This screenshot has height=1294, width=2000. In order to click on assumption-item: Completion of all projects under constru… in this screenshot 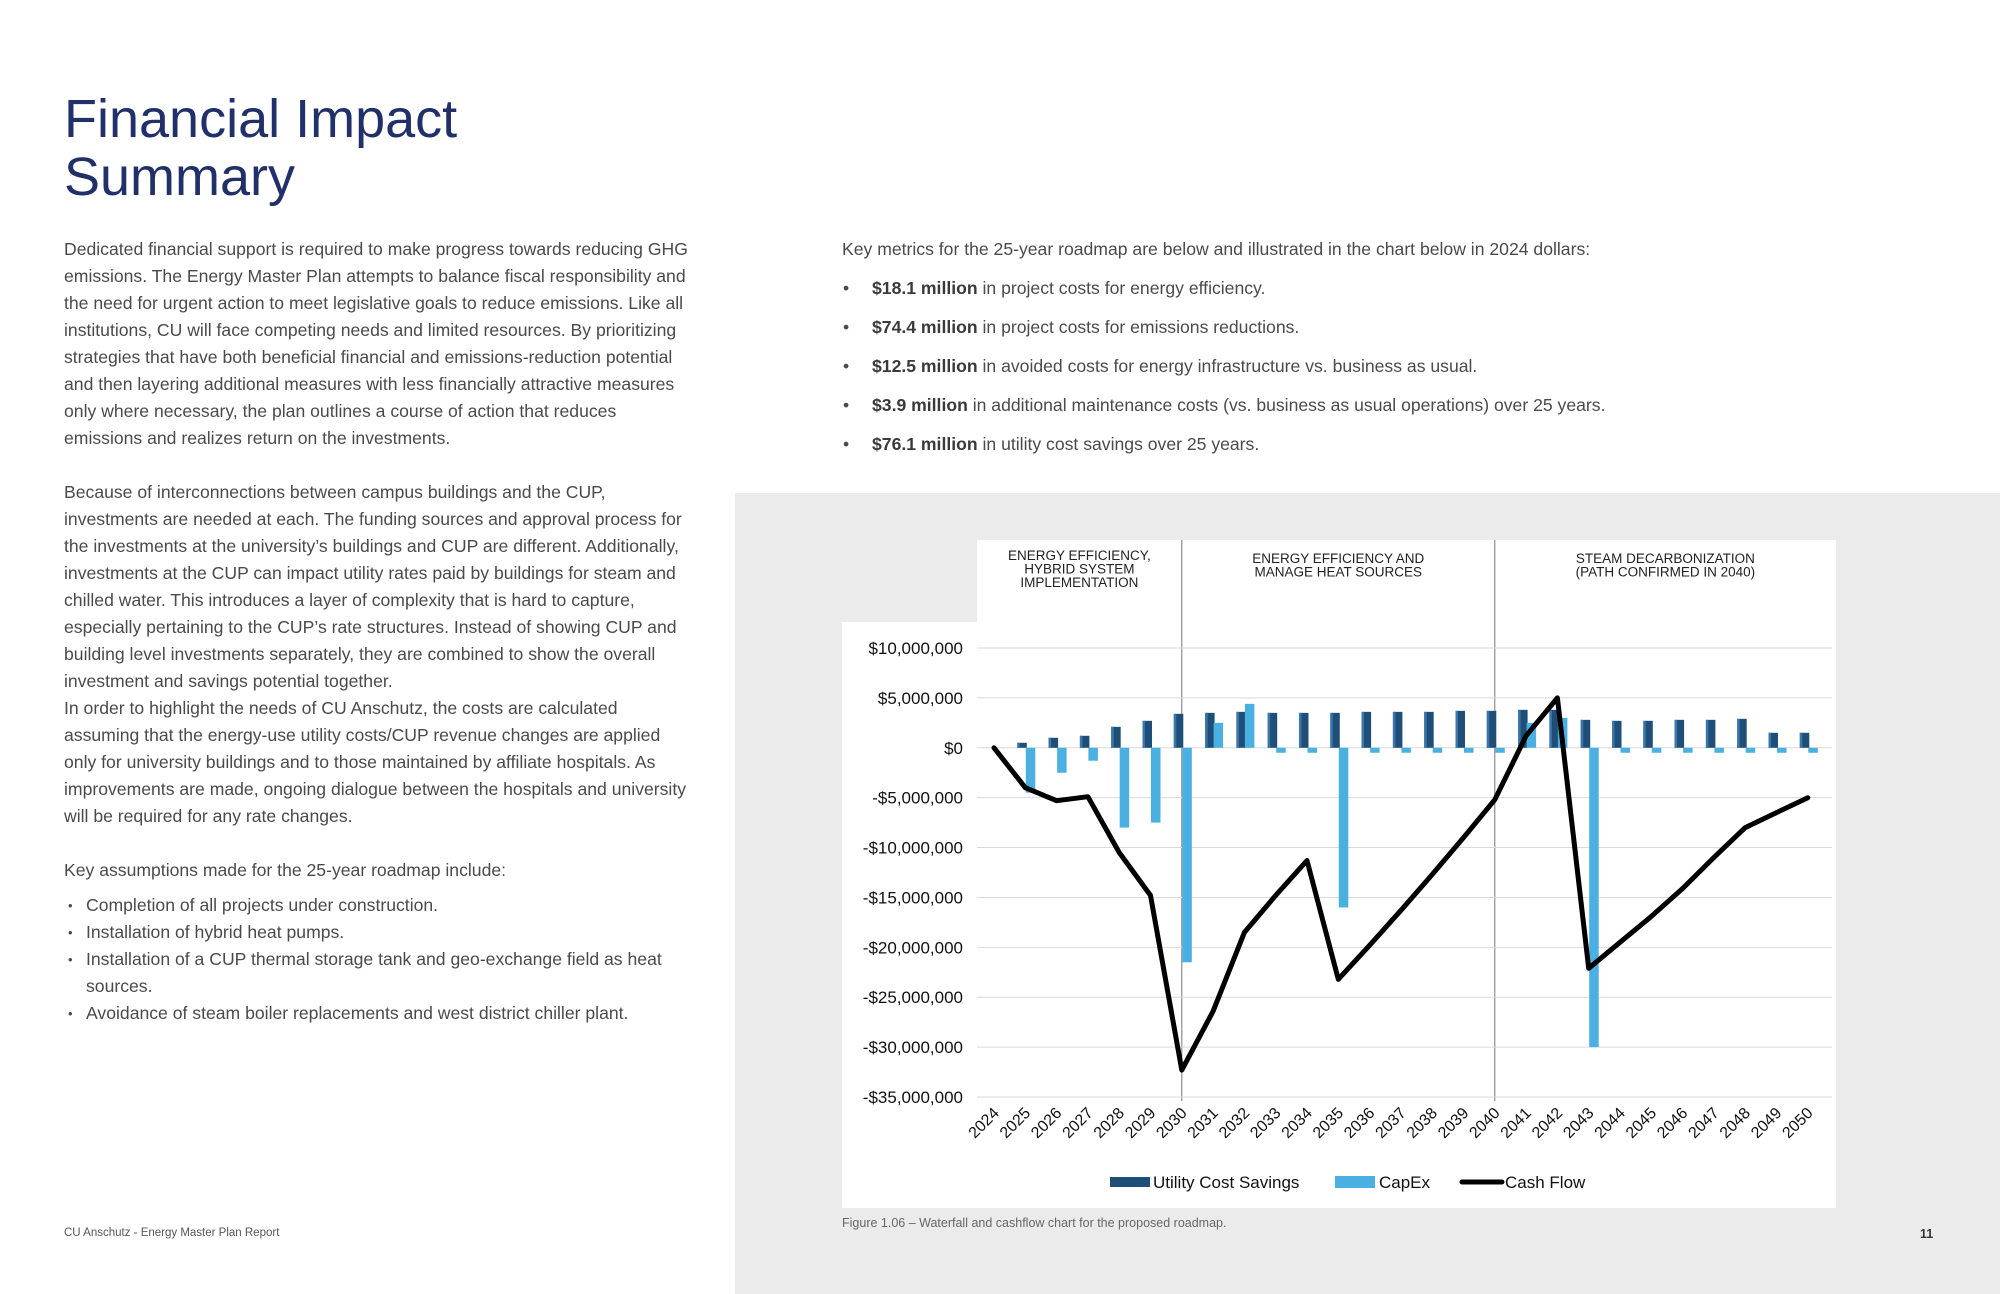, I will do `click(379, 905)`.